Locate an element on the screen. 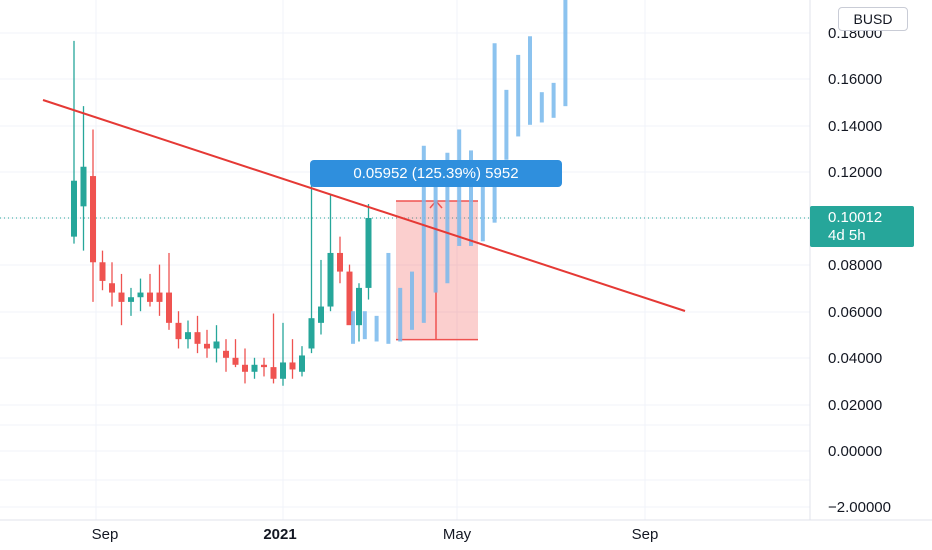  price-tick-label: 0.06000 is located at coordinates (855, 312).